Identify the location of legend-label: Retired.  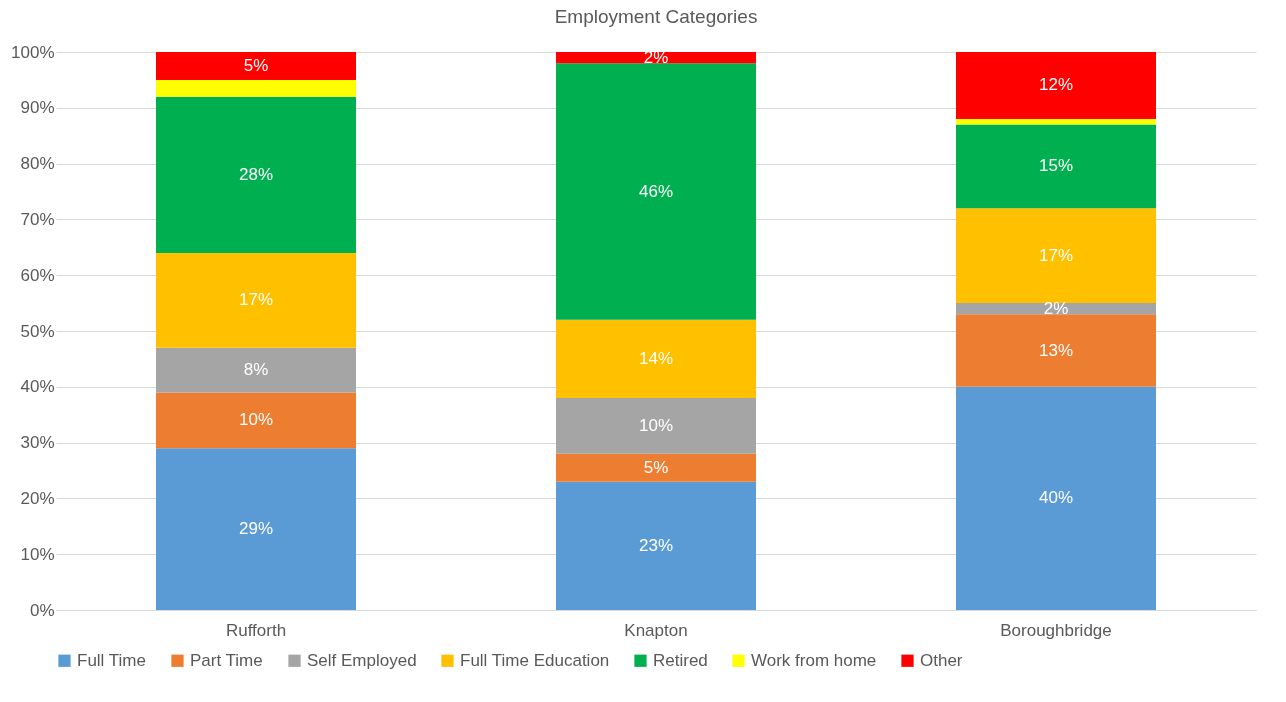
(680, 660).